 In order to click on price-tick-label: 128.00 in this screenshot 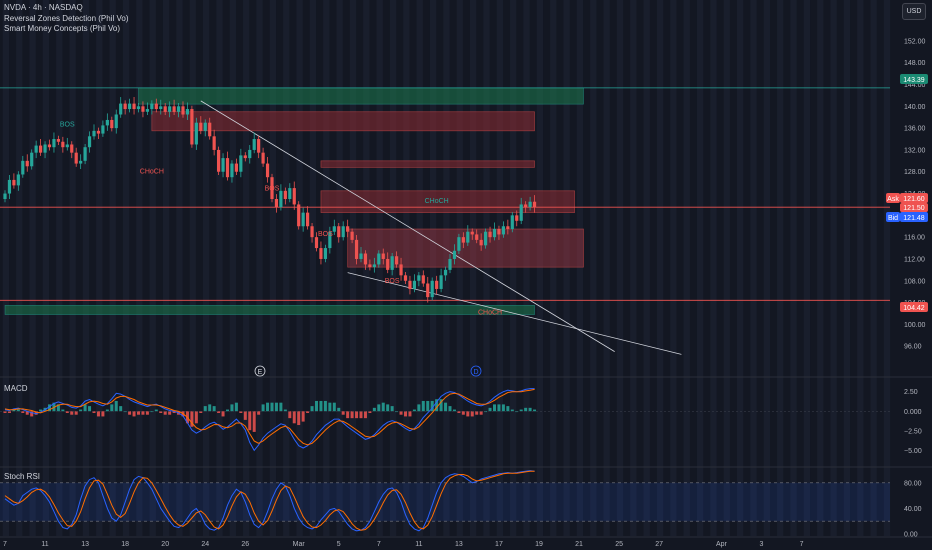, I will do `click(915, 172)`.